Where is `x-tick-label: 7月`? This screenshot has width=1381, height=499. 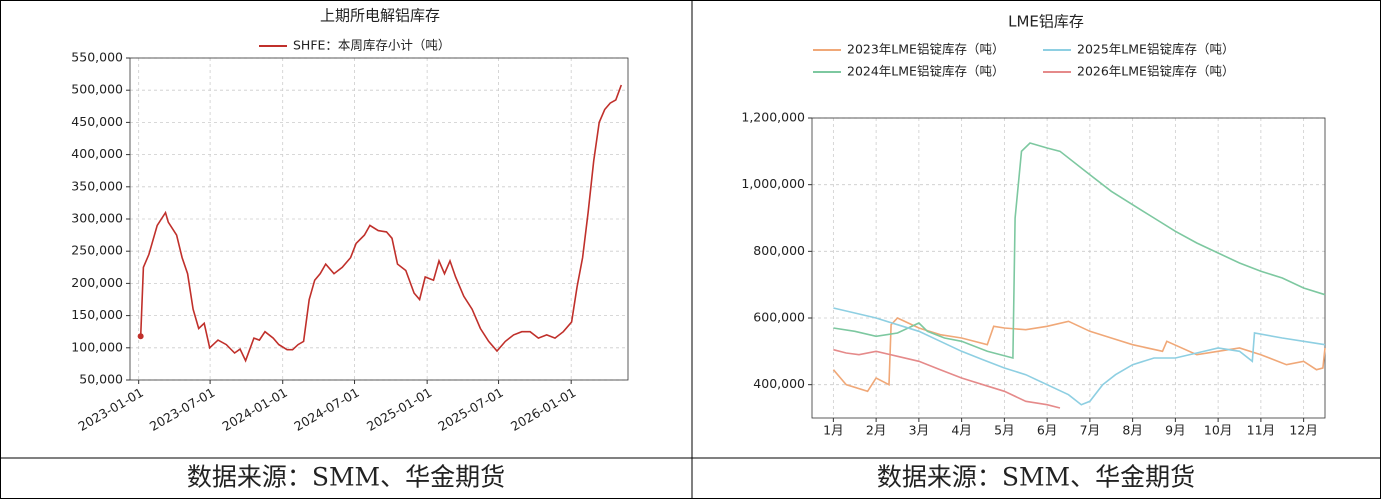
x-tick-label: 7月 is located at coordinates (1090, 430).